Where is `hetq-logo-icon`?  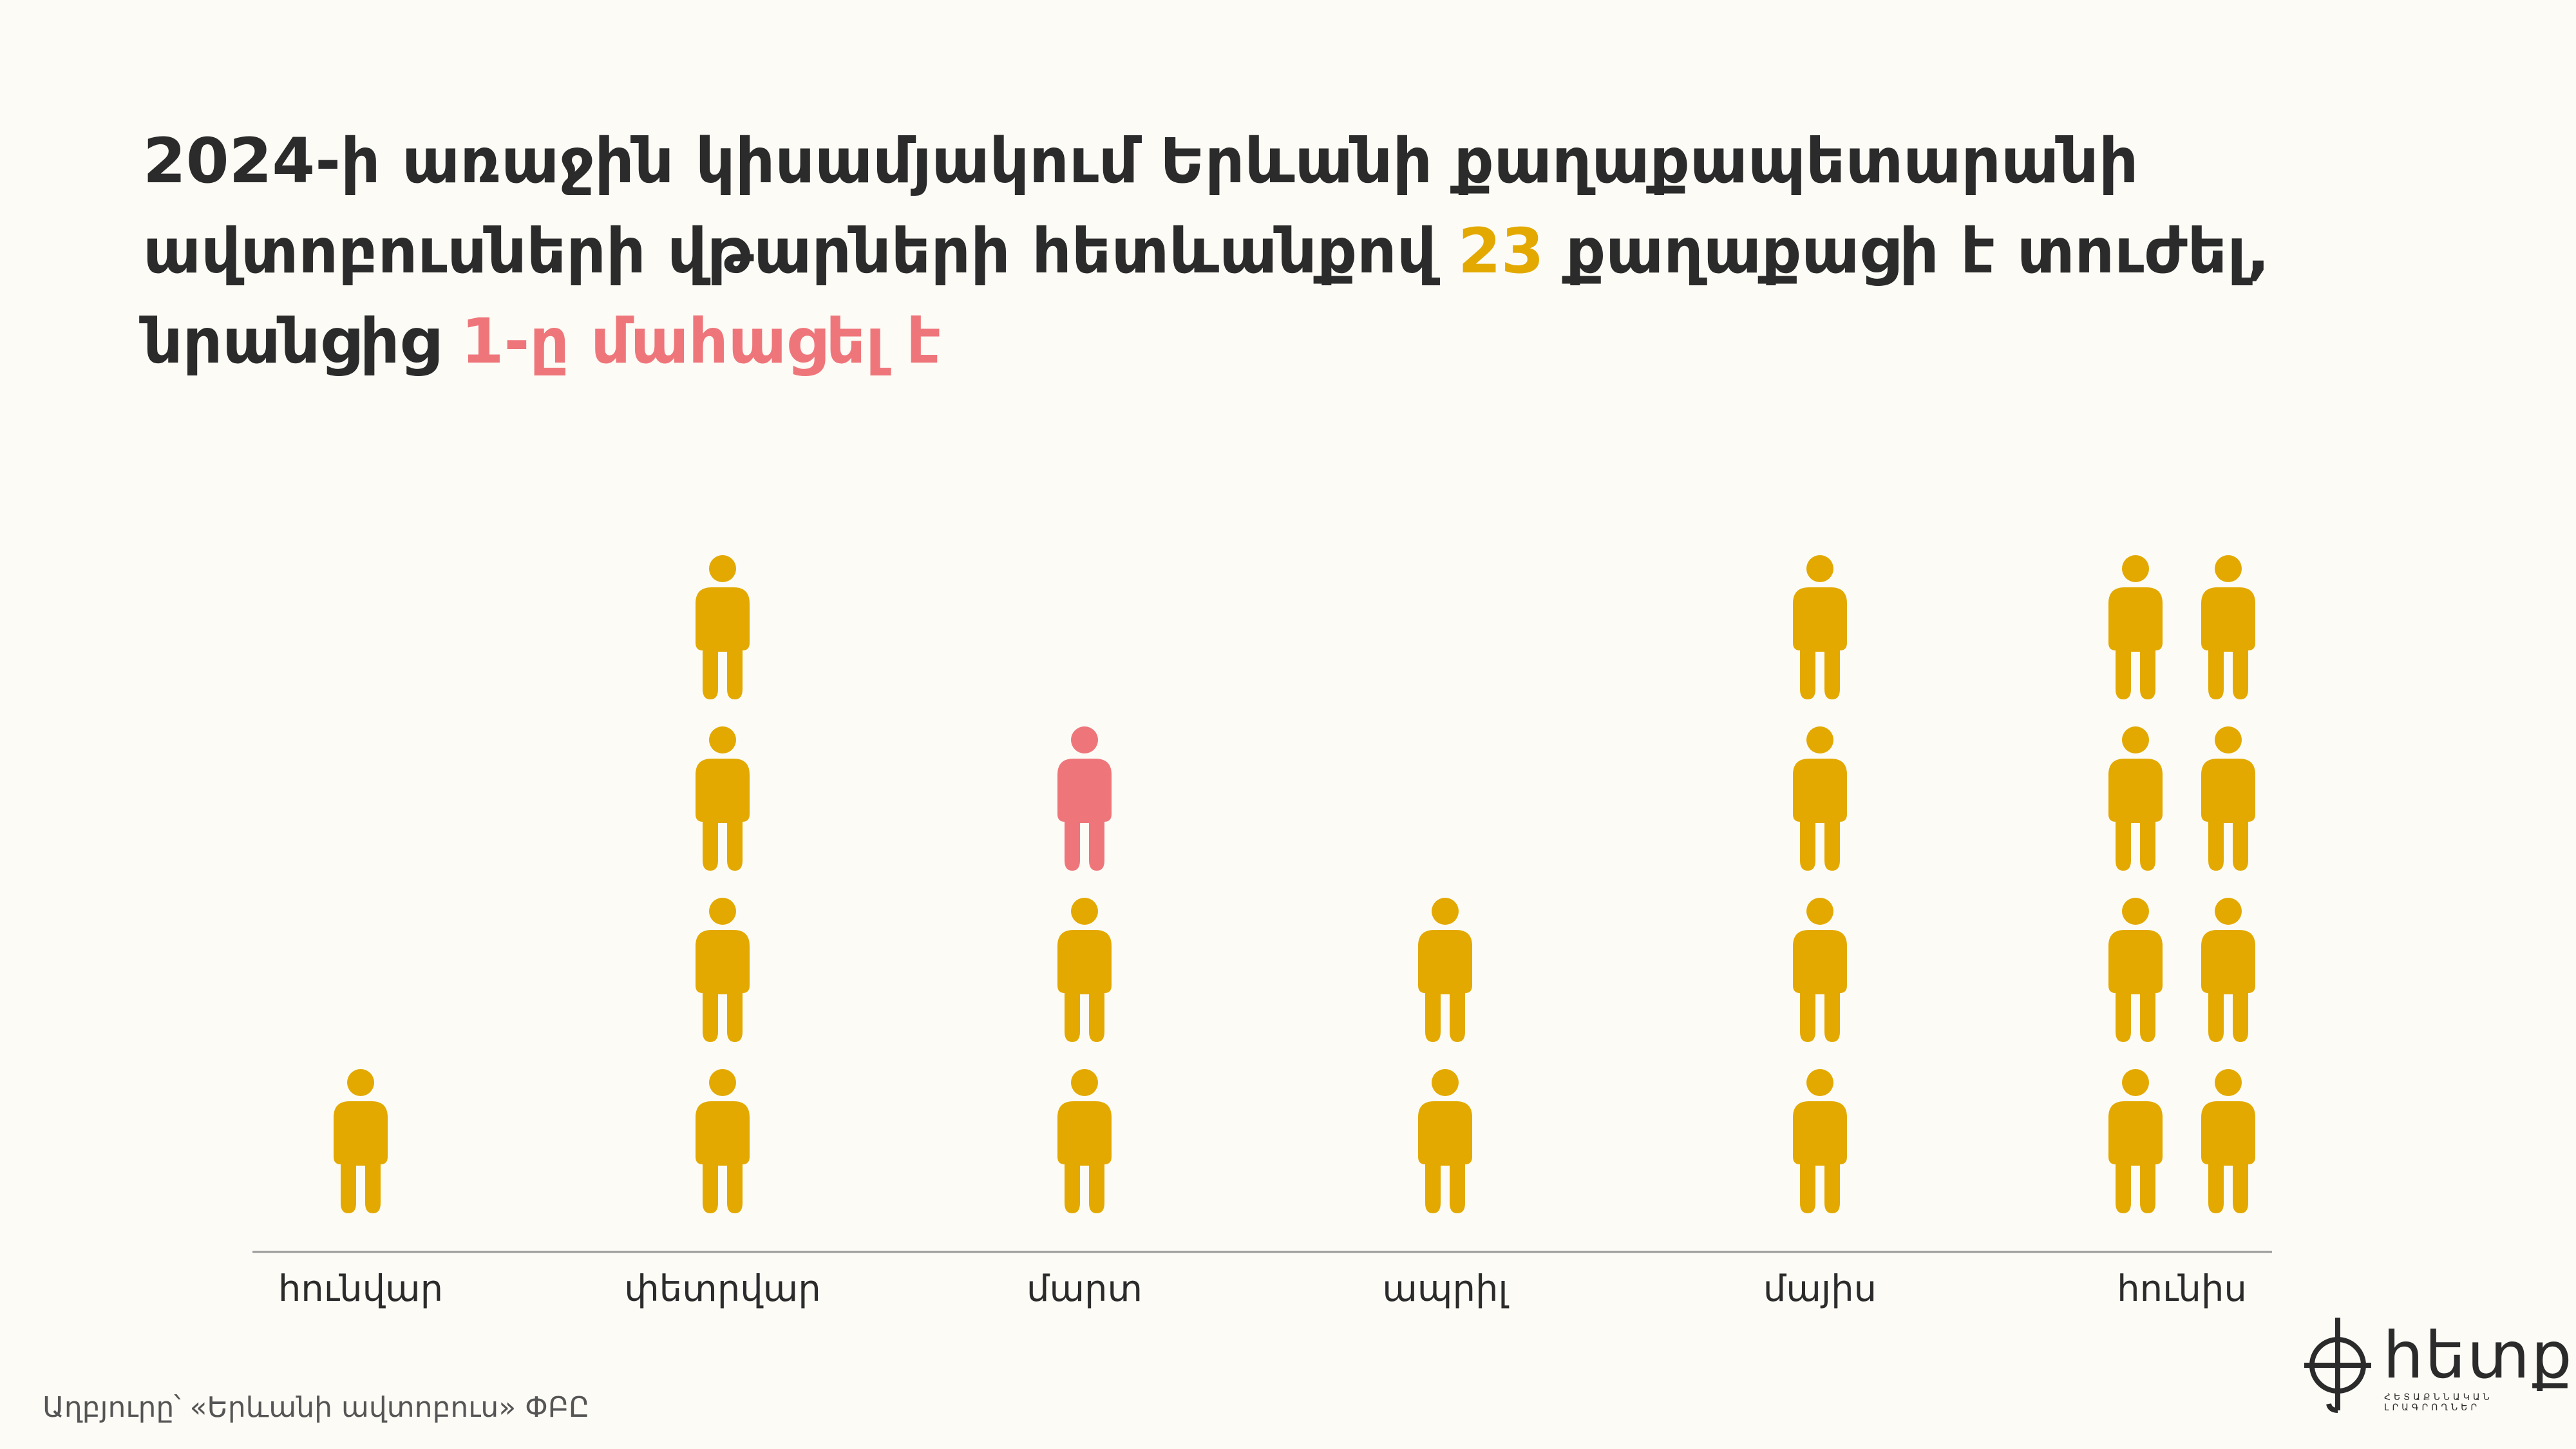
hetq-logo-icon is located at coordinates (2337, 1366).